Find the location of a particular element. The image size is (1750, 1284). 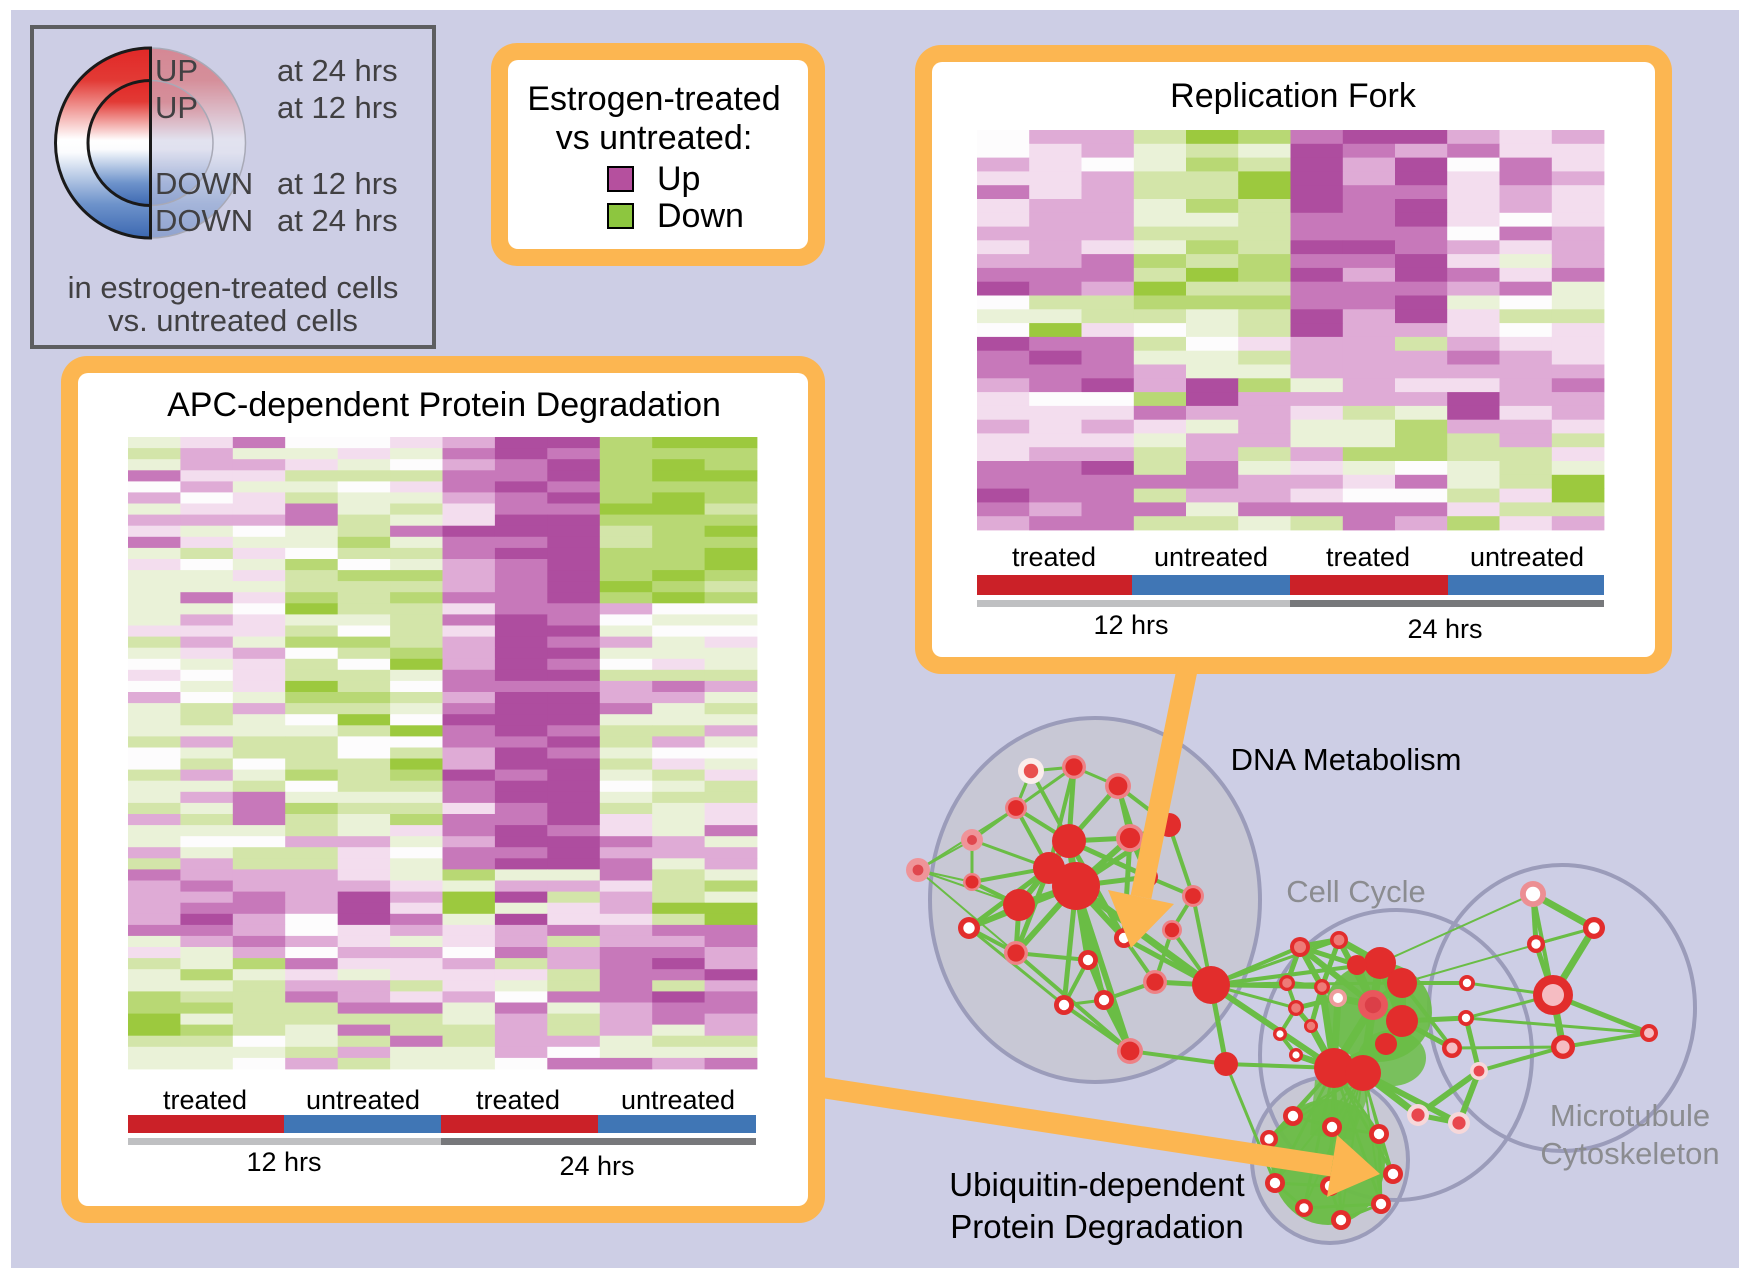

svg-text: Down is located at coordinates (700, 216).